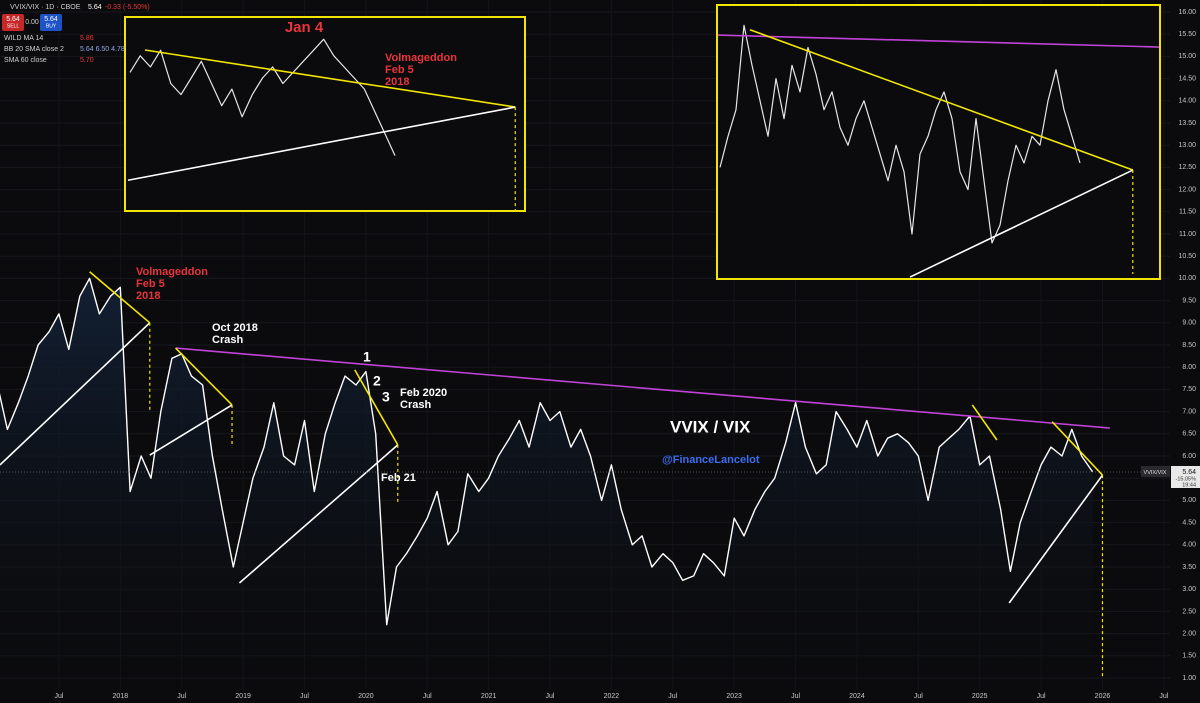 The height and width of the screenshot is (703, 1200). Describe the element at coordinates (1187, 101) in the screenshot. I see `y-tick-label: 14.00` at that location.